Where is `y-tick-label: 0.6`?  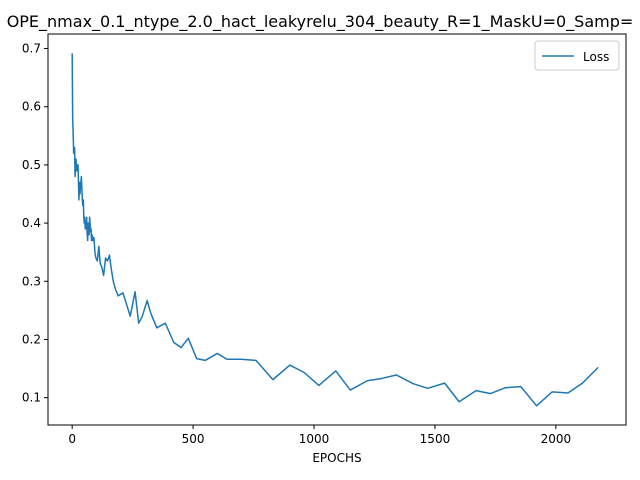
y-tick-label: 0.6 is located at coordinates (31, 107).